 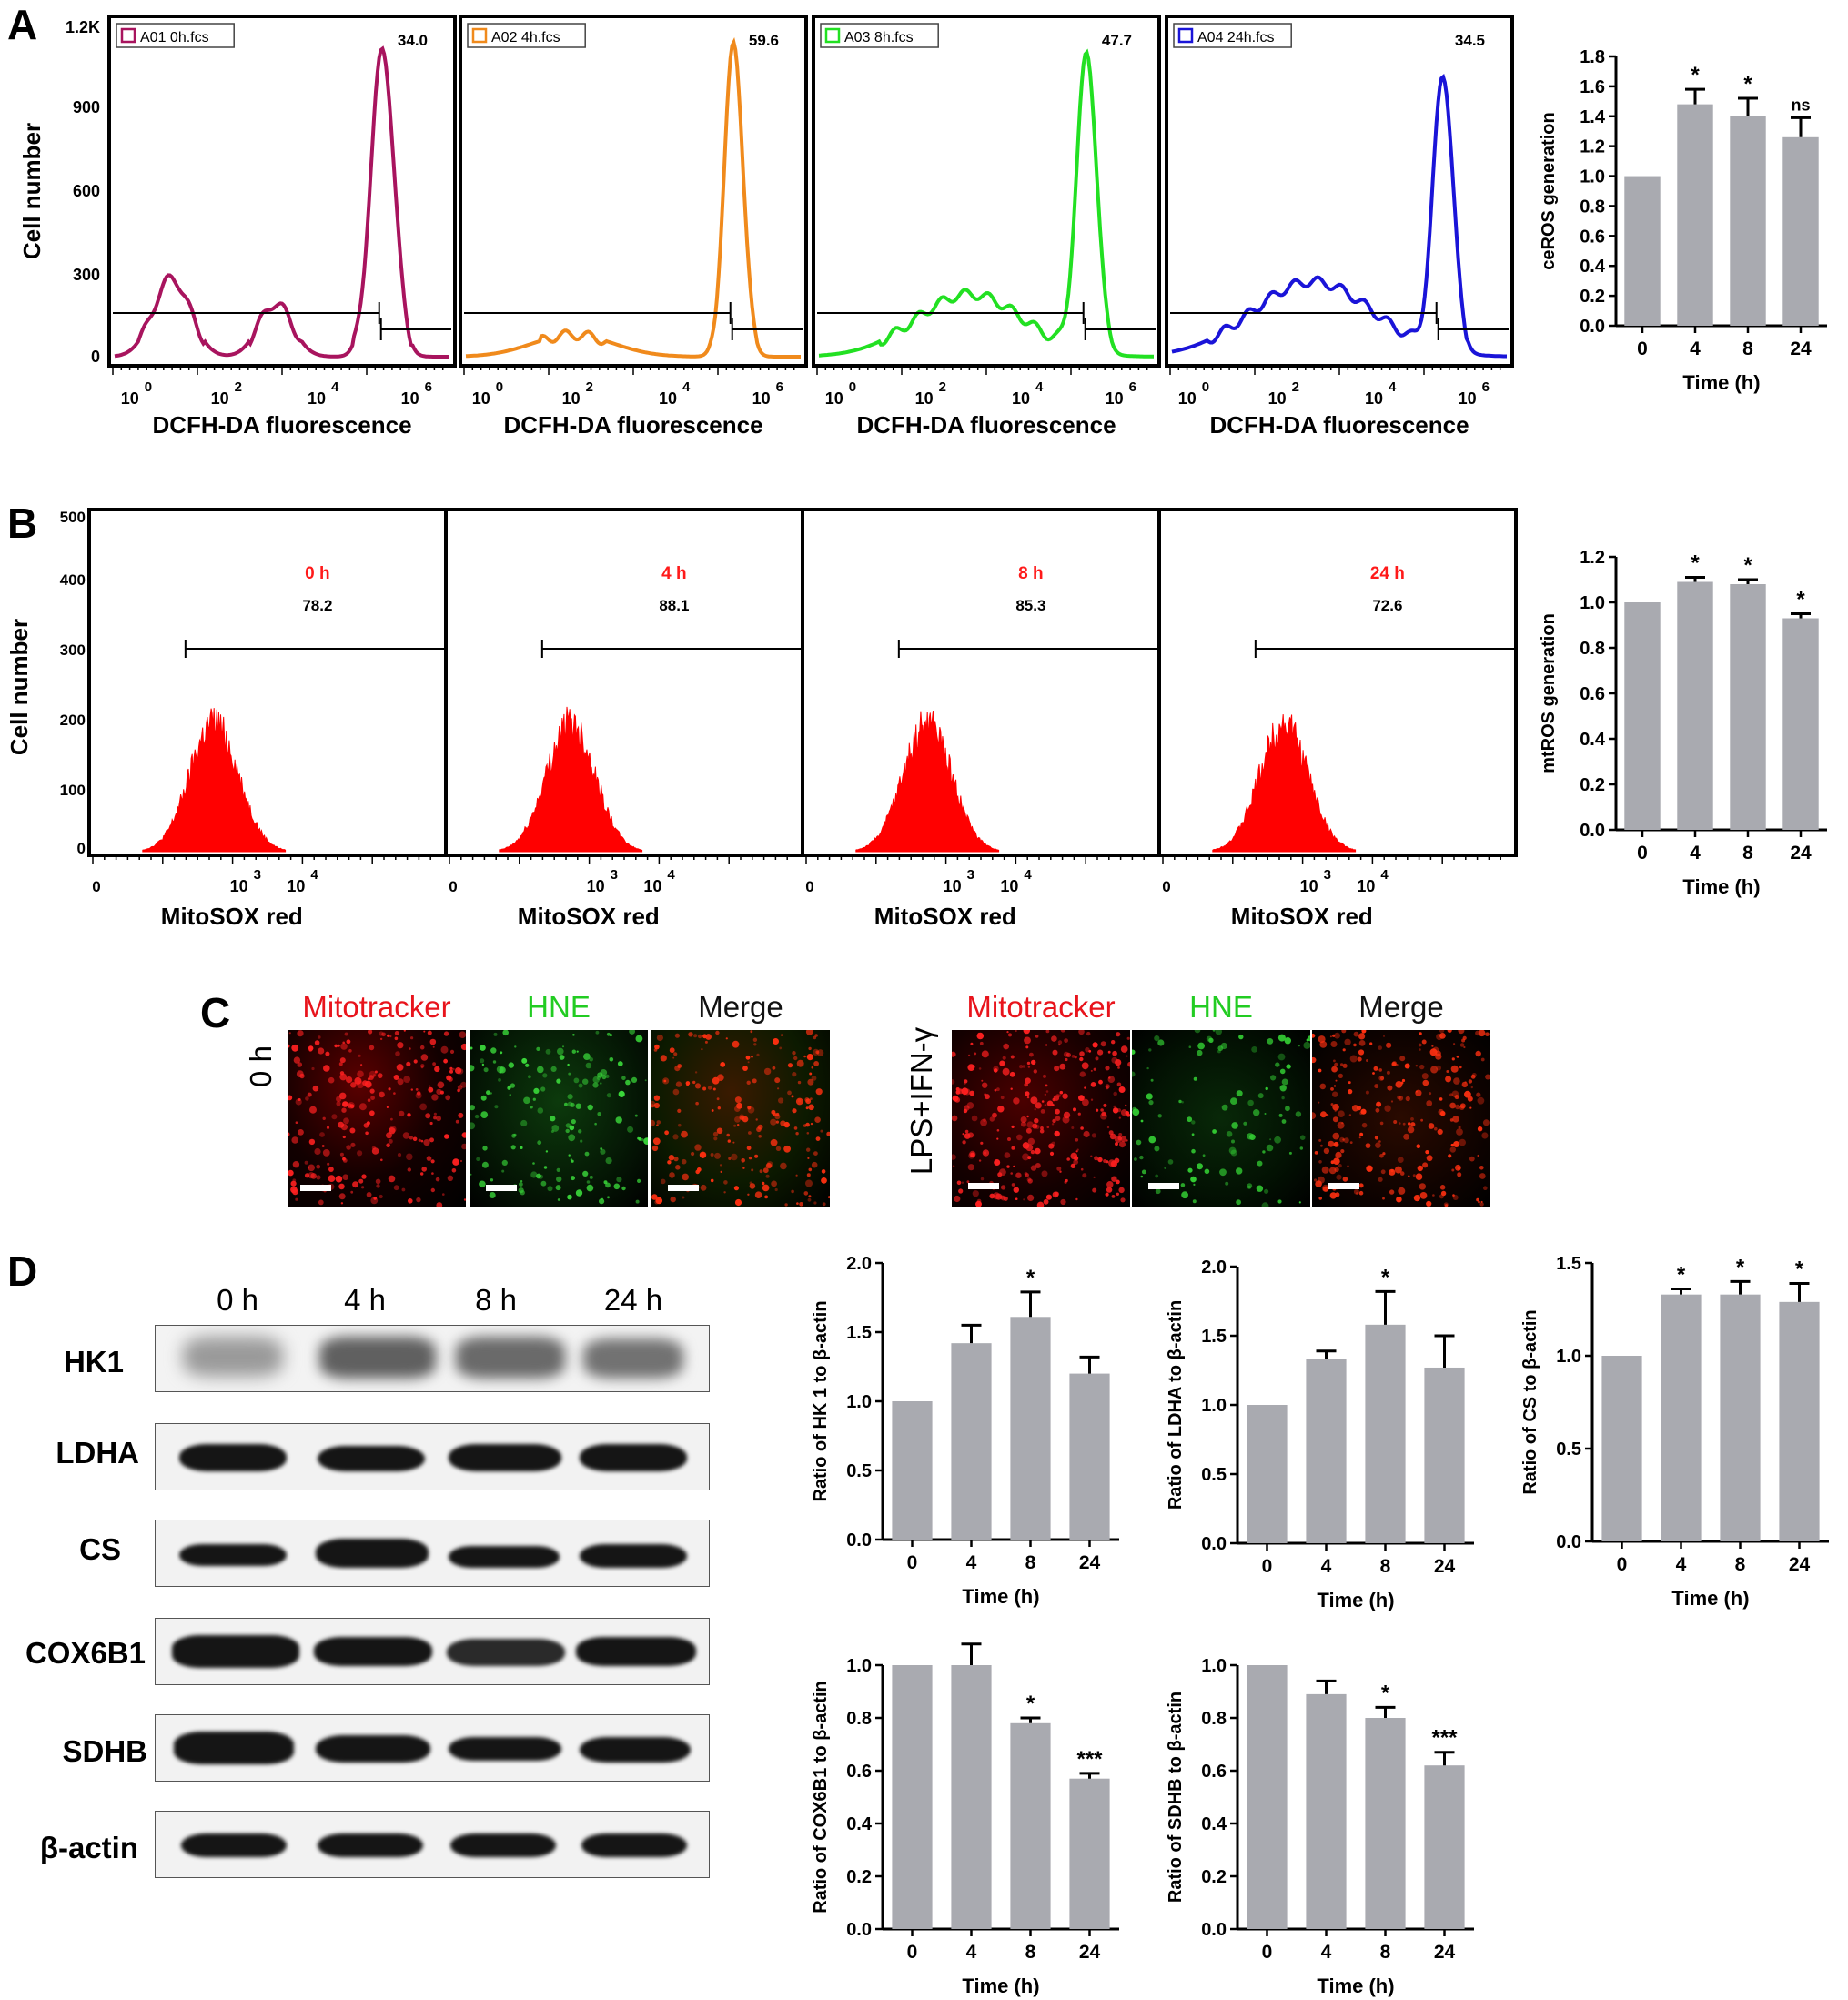 What do you see at coordinates (1592, 147) in the screenshot?
I see `y-tick-label: 1.2` at bounding box center [1592, 147].